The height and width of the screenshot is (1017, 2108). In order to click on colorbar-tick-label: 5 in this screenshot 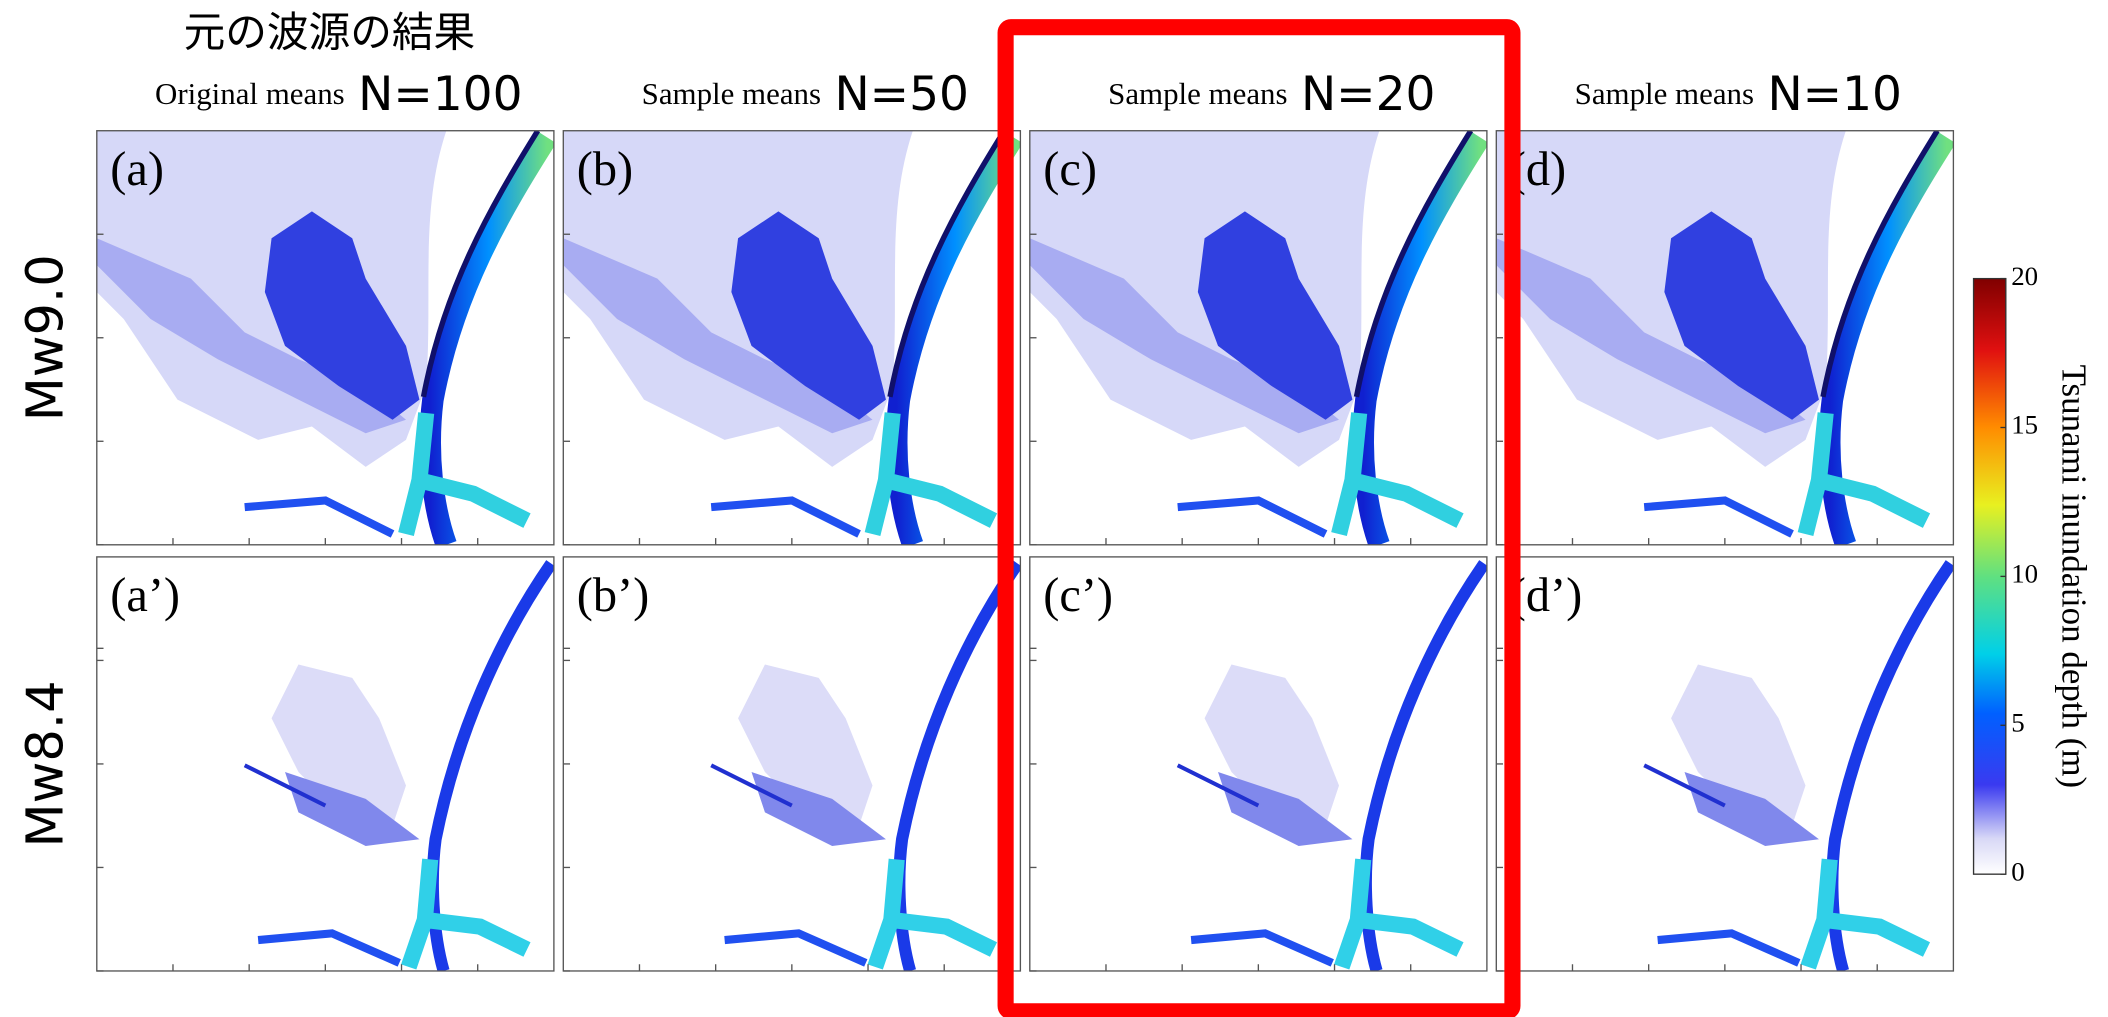, I will do `click(2017, 722)`.